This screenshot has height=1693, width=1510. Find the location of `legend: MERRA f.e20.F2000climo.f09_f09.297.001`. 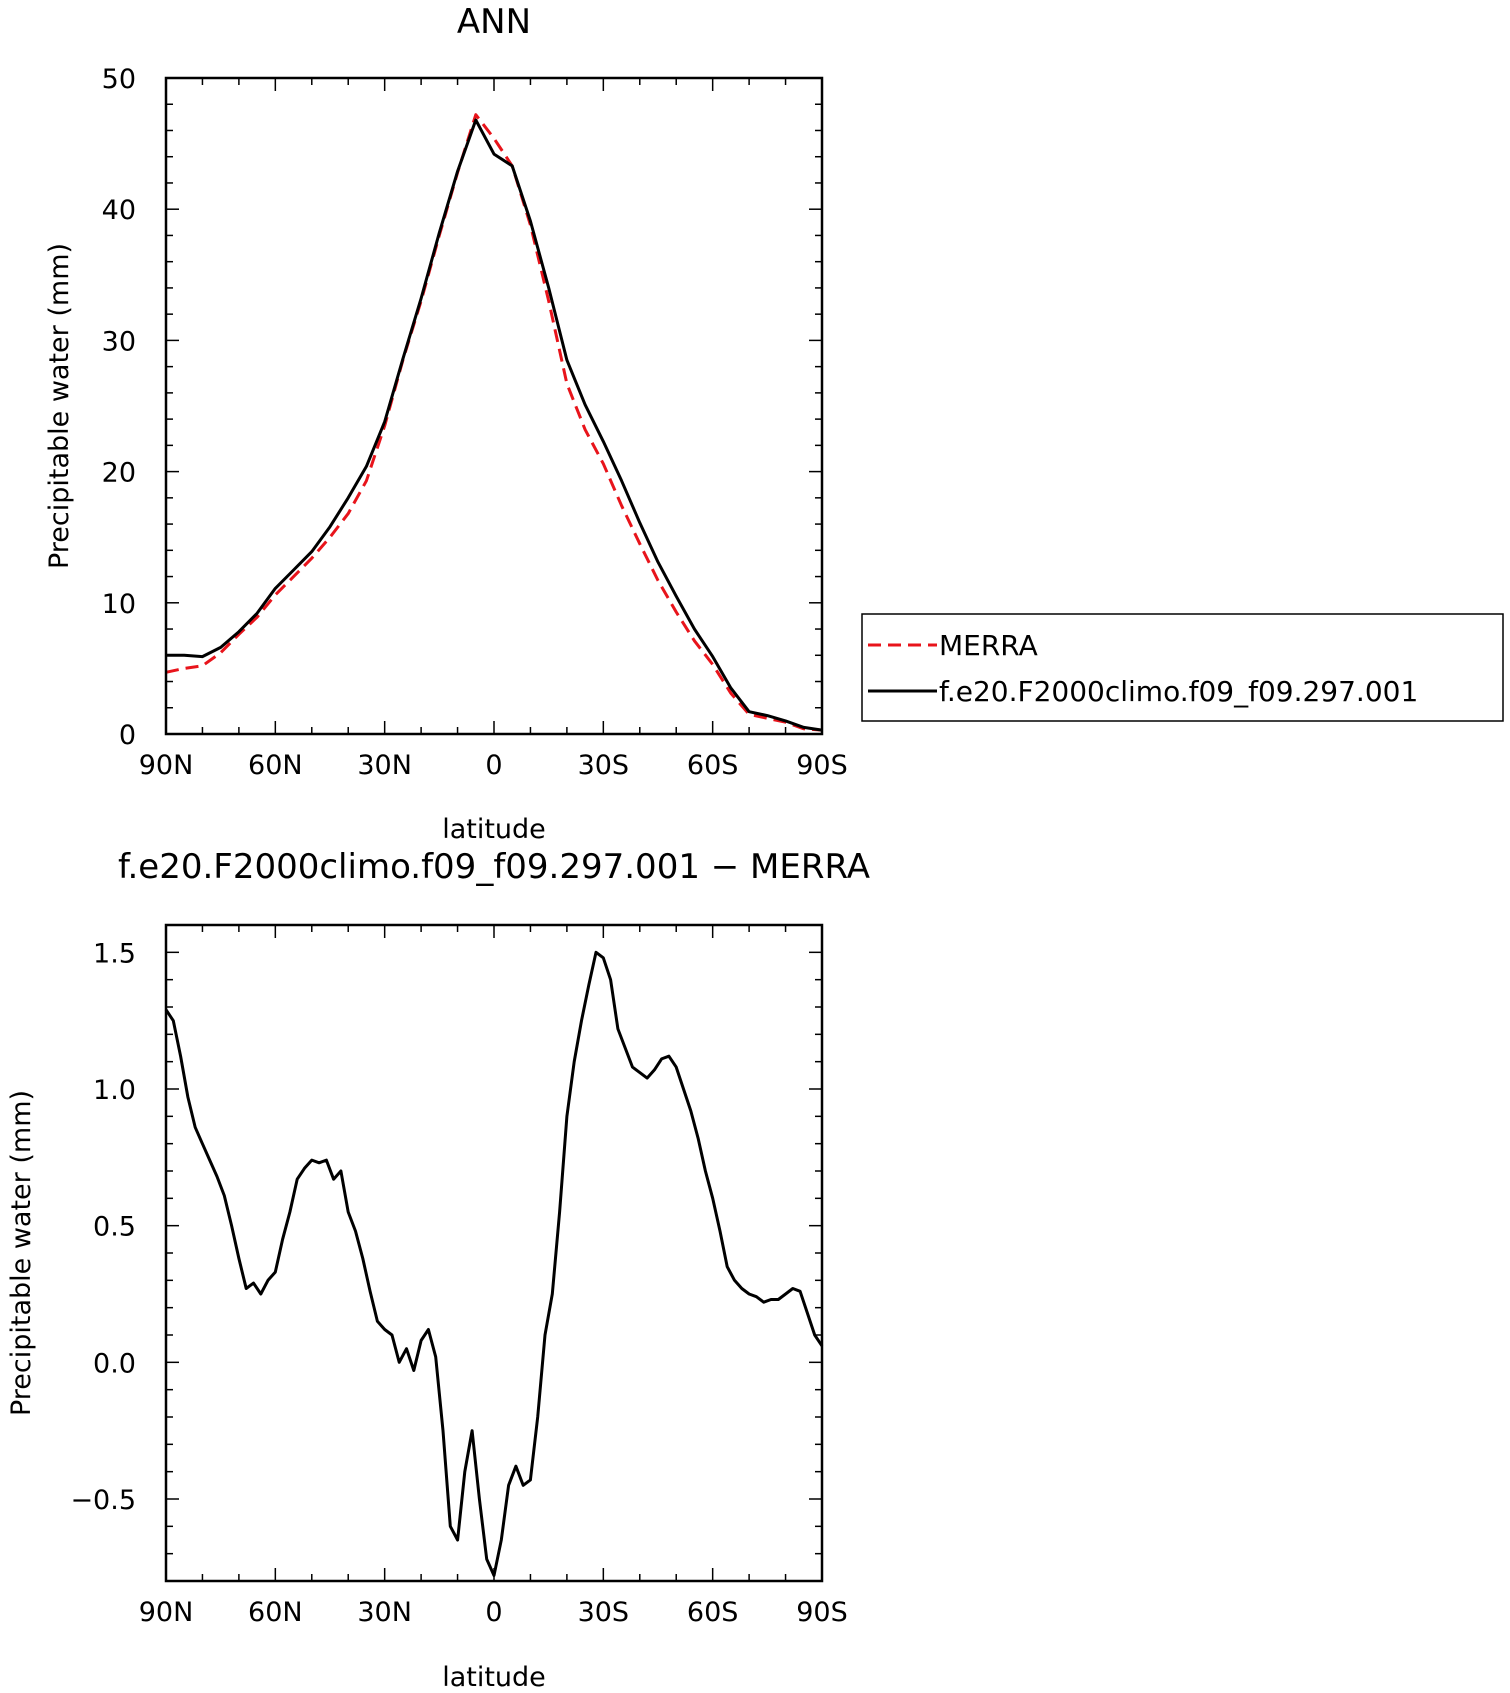

legend: MERRA f.e20.F2000climo.f09_f09.297.001 is located at coordinates (1182, 667).